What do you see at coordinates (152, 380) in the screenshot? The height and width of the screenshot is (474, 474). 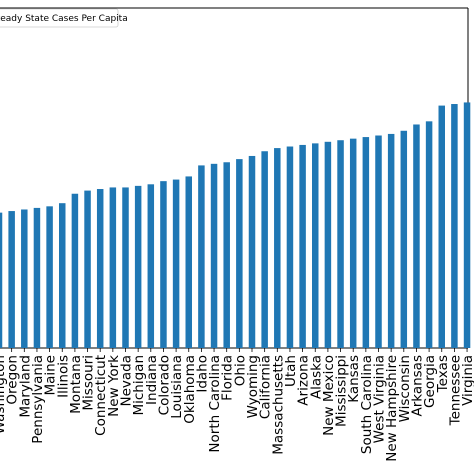 I see `x-tick-label: Indiana` at bounding box center [152, 380].